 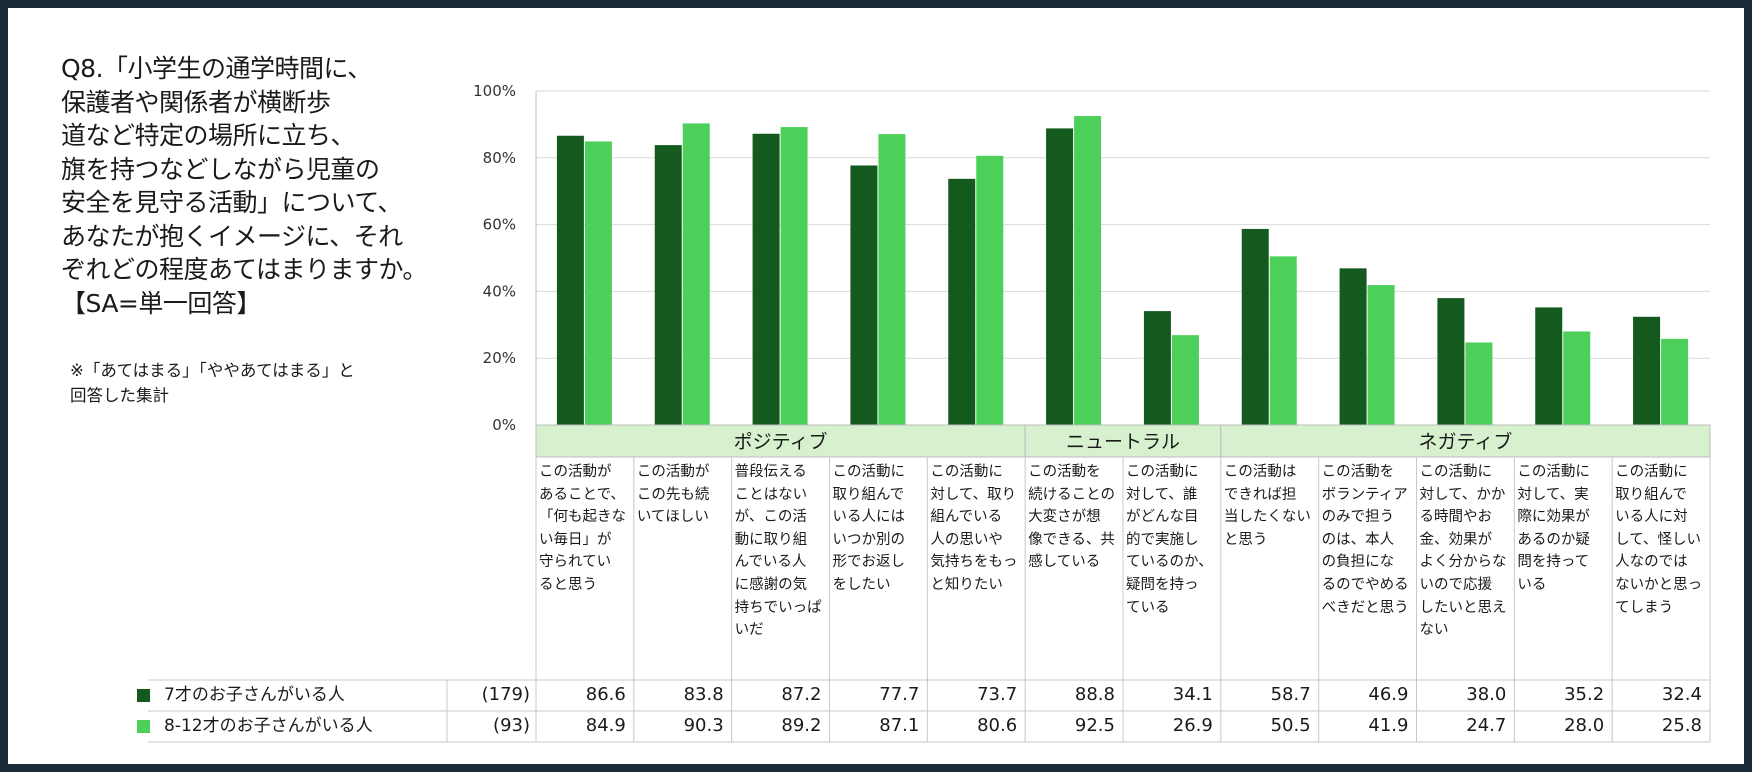 What do you see at coordinates (143, 726) in the screenshot?
I see `legend-swatch-b` at bounding box center [143, 726].